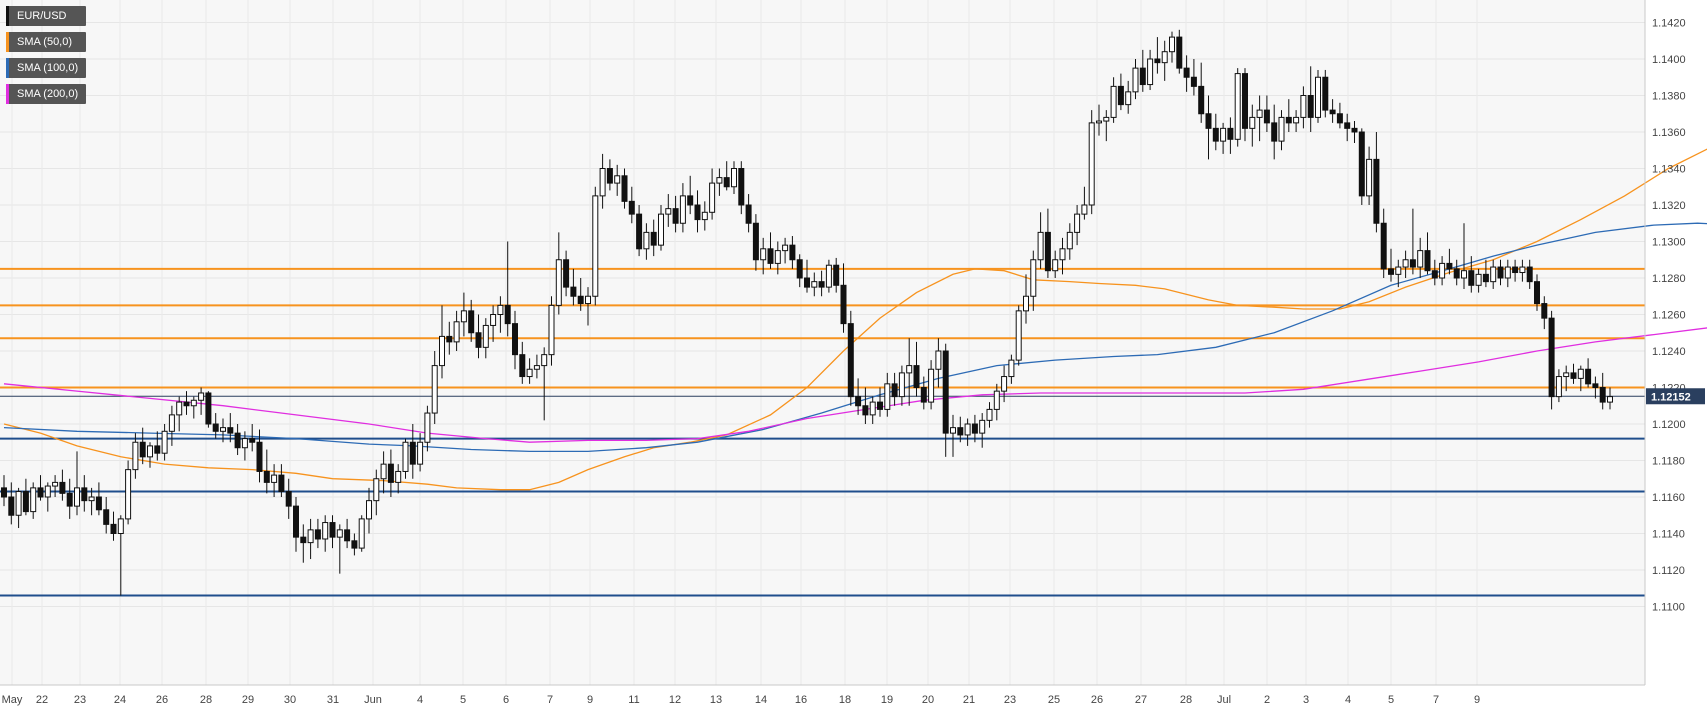 This screenshot has height=712, width=1707. I want to click on x-tick-label: 23, so click(1010, 700).